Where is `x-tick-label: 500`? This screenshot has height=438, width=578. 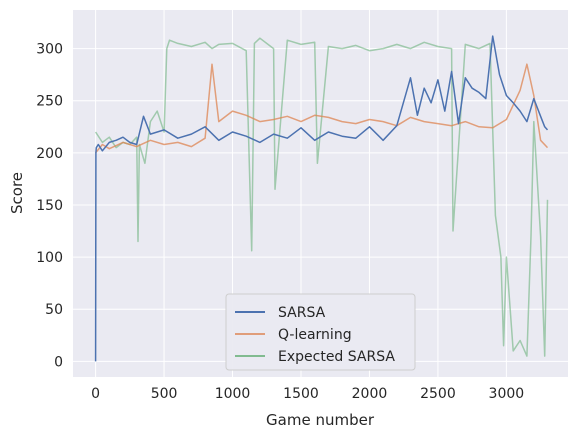
x-tick-label: 500 is located at coordinates (164, 394).